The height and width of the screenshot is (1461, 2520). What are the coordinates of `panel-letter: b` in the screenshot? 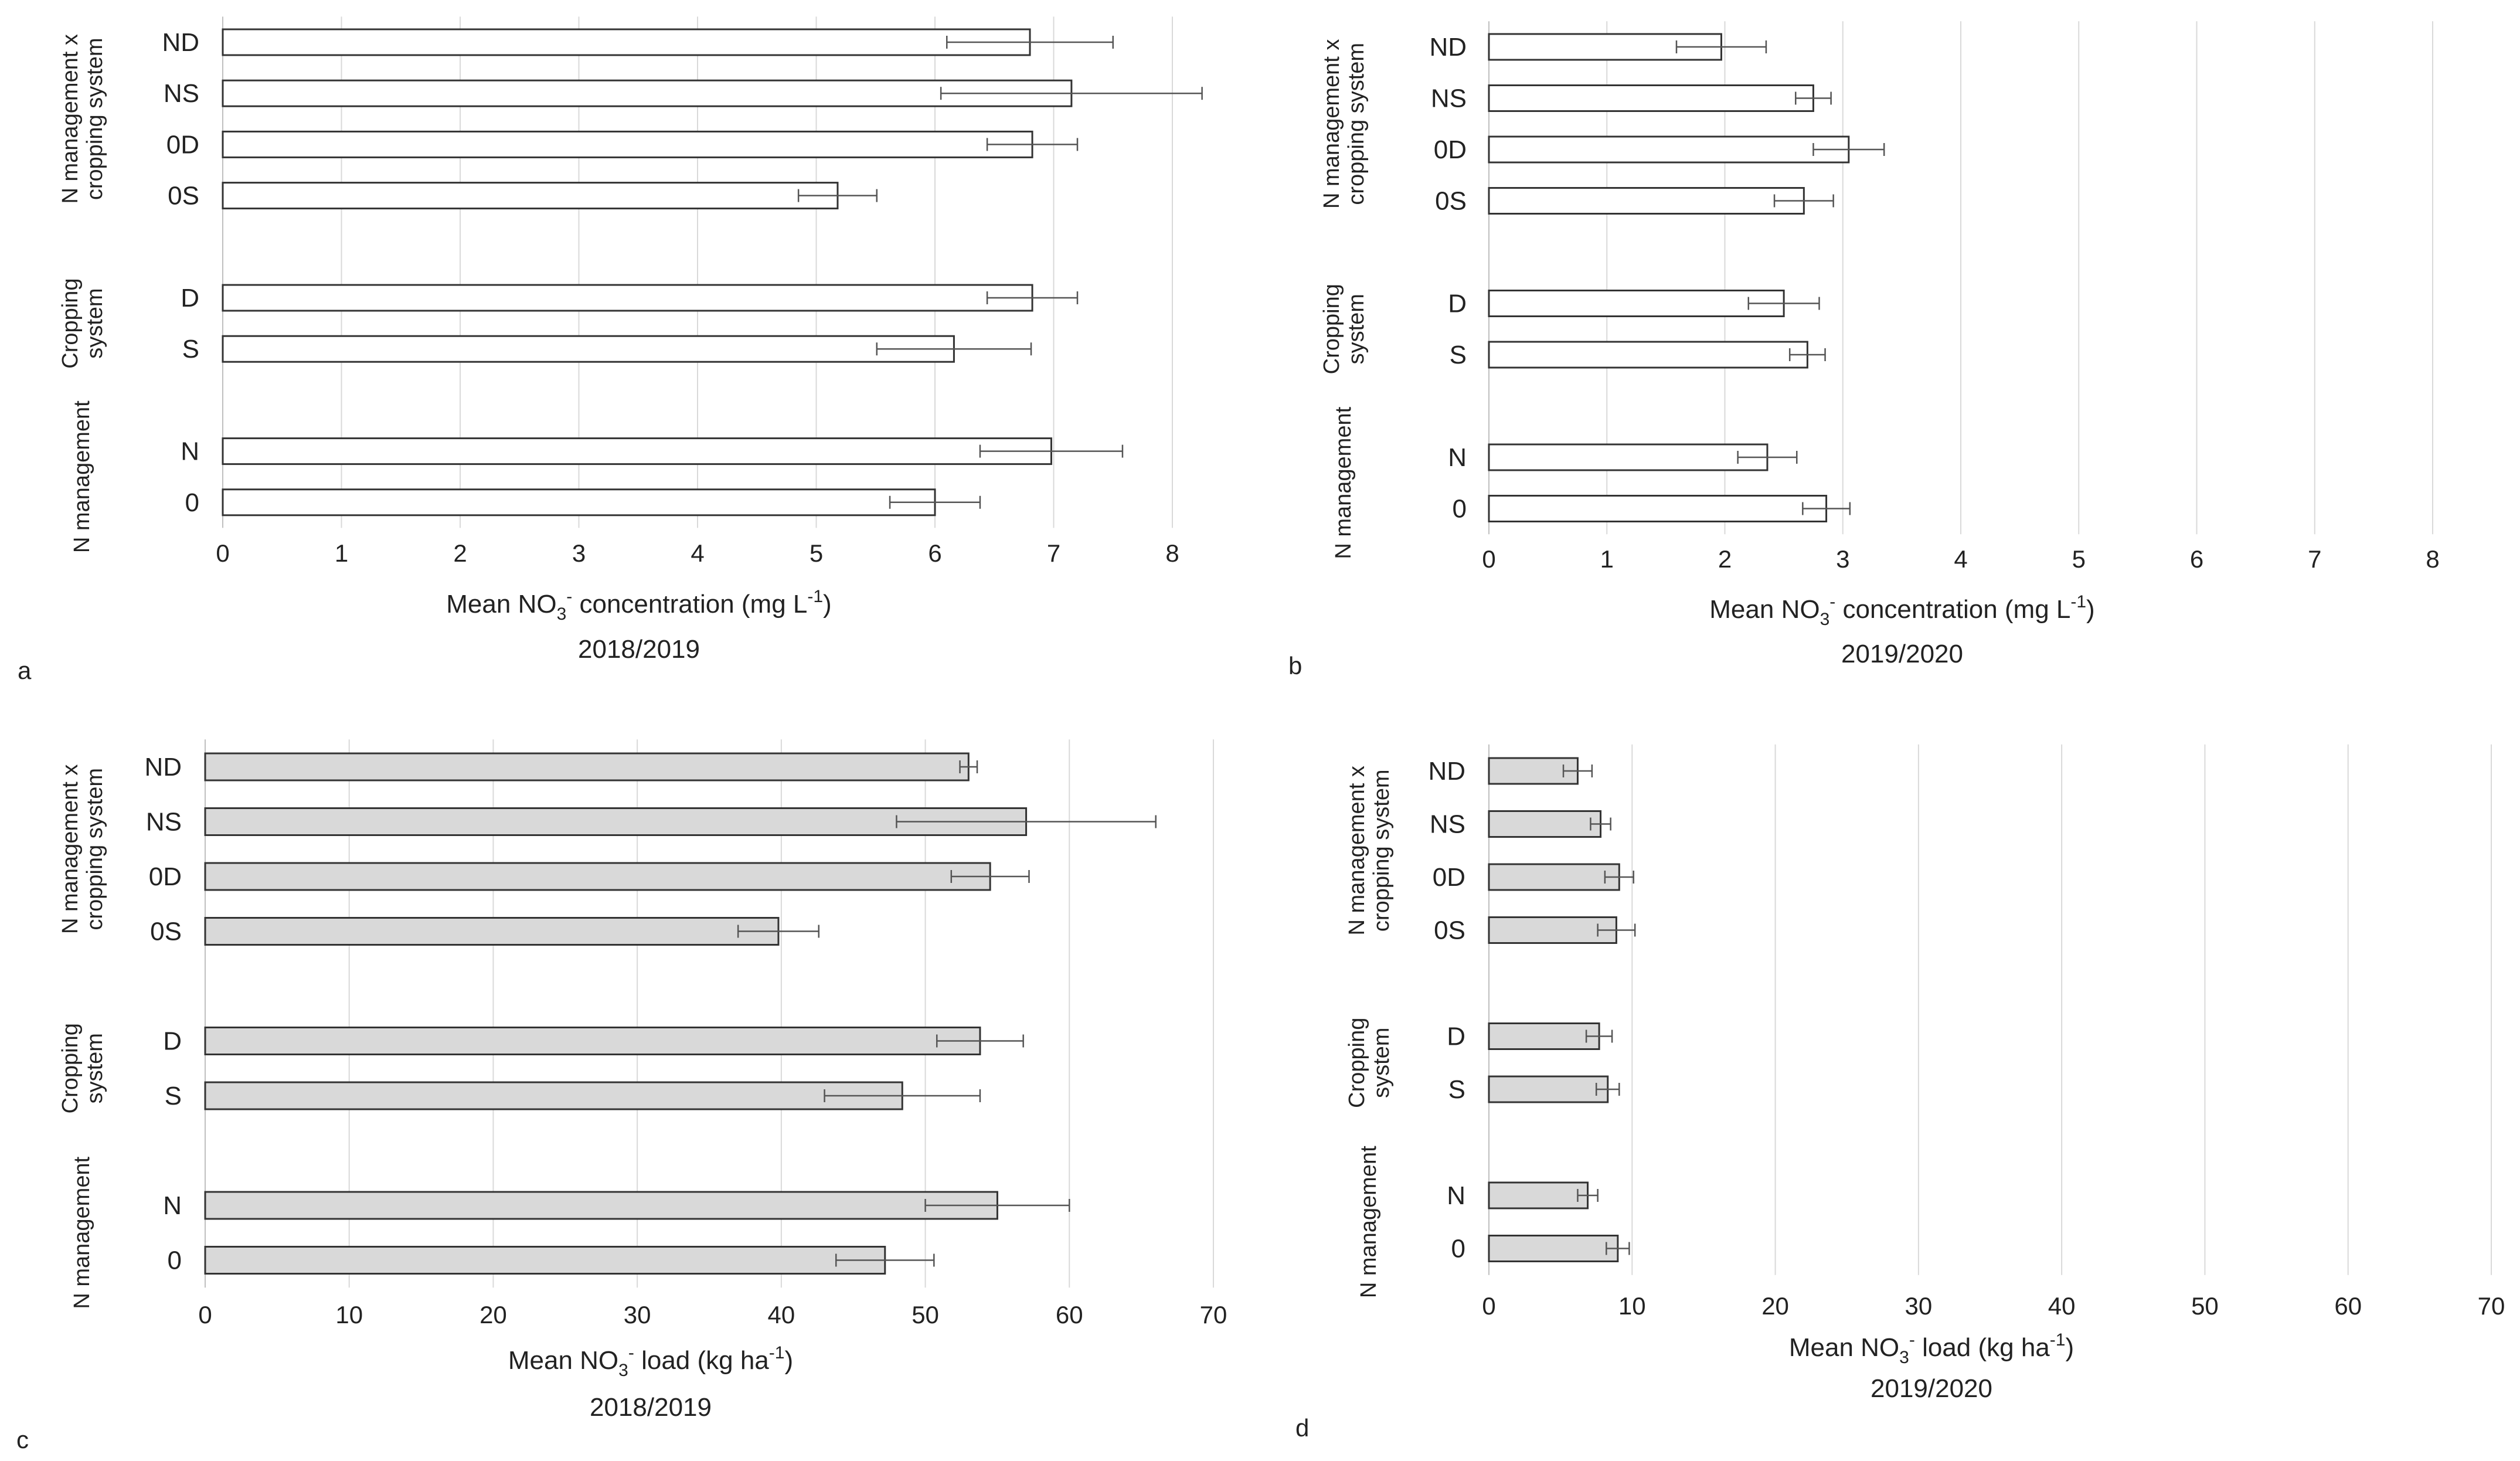 It's located at (1295, 665).